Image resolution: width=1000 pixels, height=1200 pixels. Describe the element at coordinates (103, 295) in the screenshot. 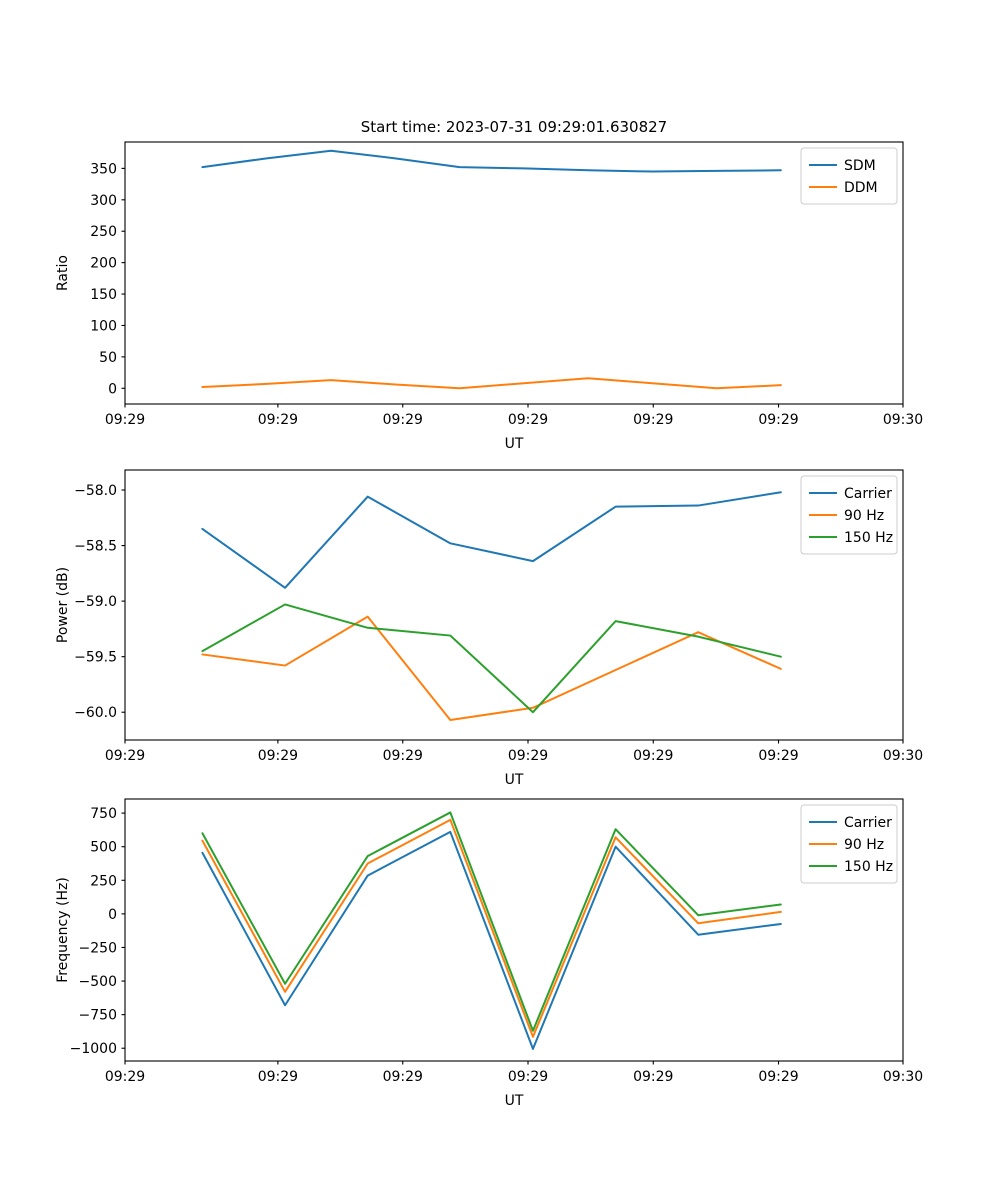

I see `ytick-label-ratio: 150` at that location.